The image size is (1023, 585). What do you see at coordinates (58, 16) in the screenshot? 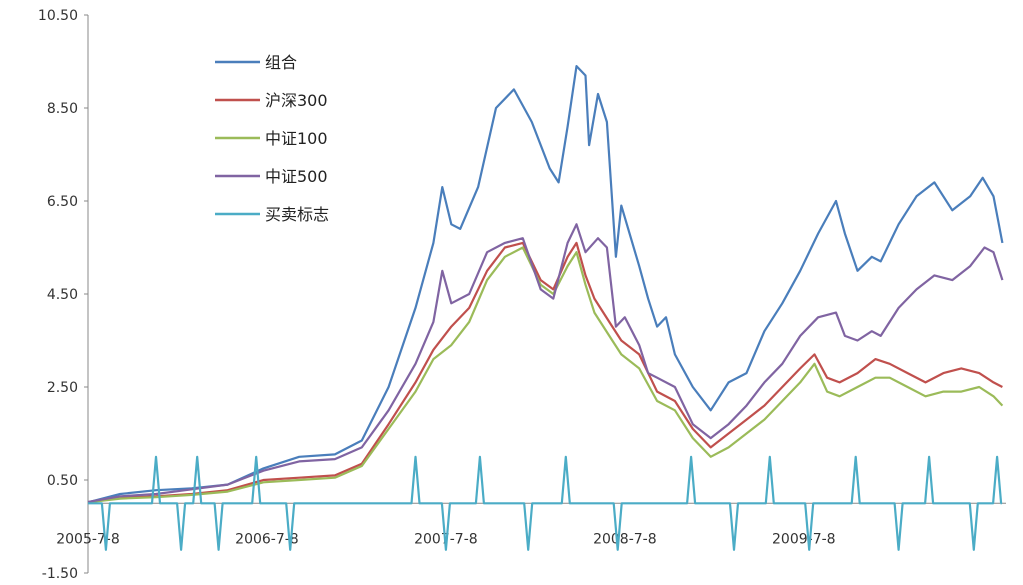
I see `y-tick-label: 10.50` at bounding box center [58, 16].